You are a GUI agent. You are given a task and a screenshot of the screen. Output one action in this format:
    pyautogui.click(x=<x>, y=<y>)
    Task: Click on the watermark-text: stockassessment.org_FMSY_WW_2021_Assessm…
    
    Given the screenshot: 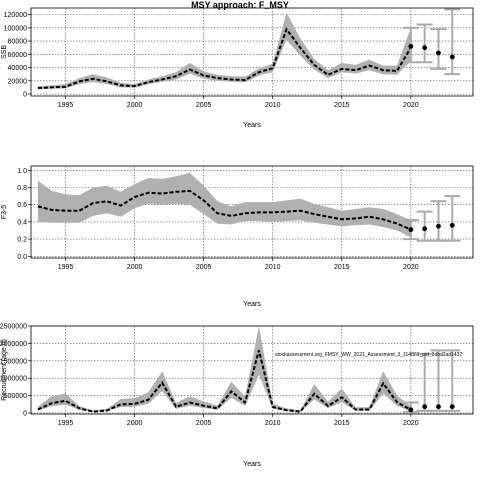 What is the action you would take?
    pyautogui.click(x=368, y=355)
    